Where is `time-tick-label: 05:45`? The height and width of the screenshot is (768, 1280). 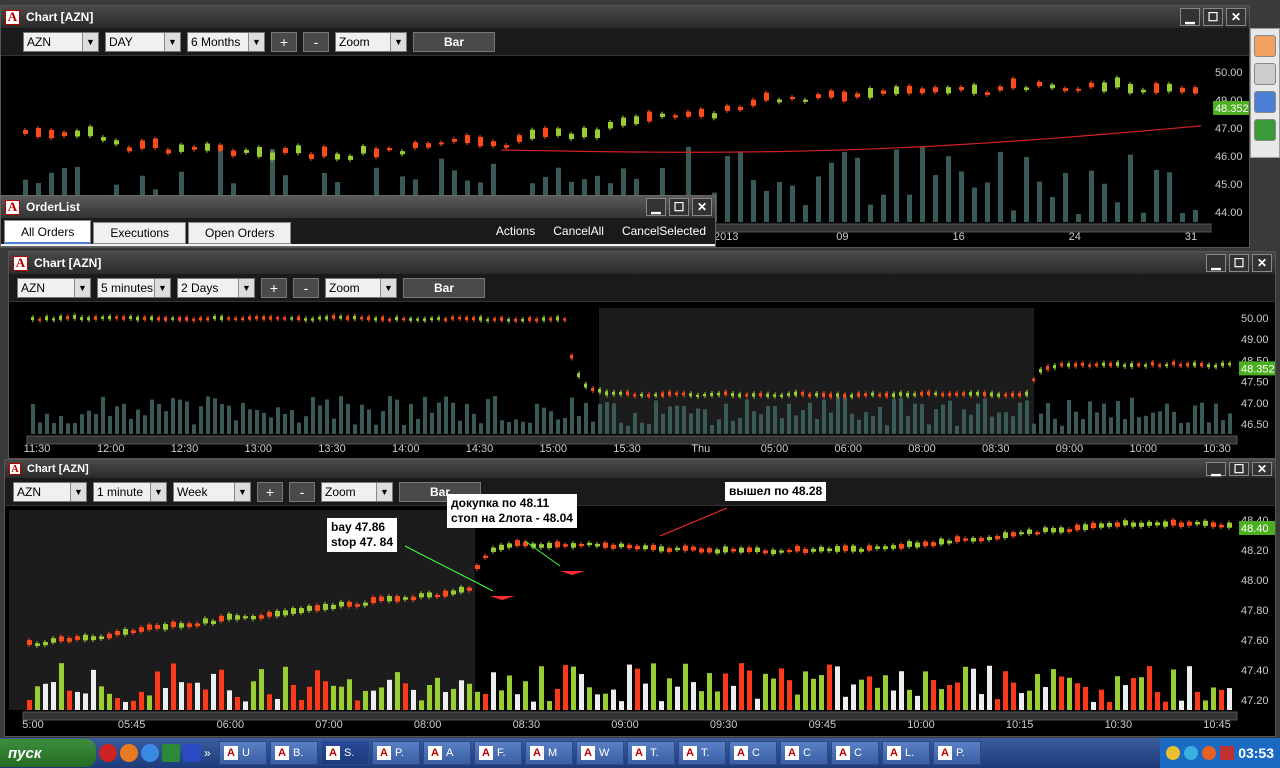
time-tick-label: 05:45 is located at coordinates (132, 725).